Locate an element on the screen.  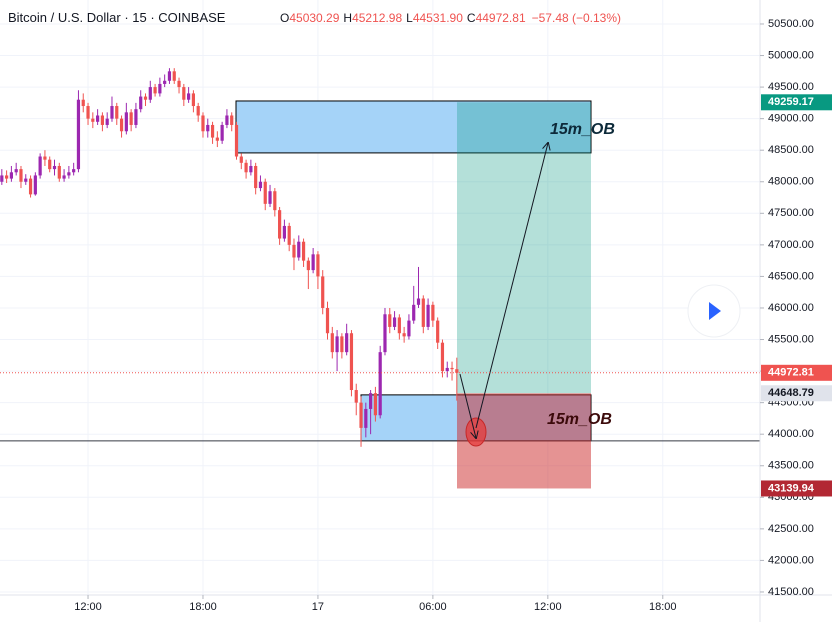
x-tick-label: 12:00 is located at coordinates (88, 607).